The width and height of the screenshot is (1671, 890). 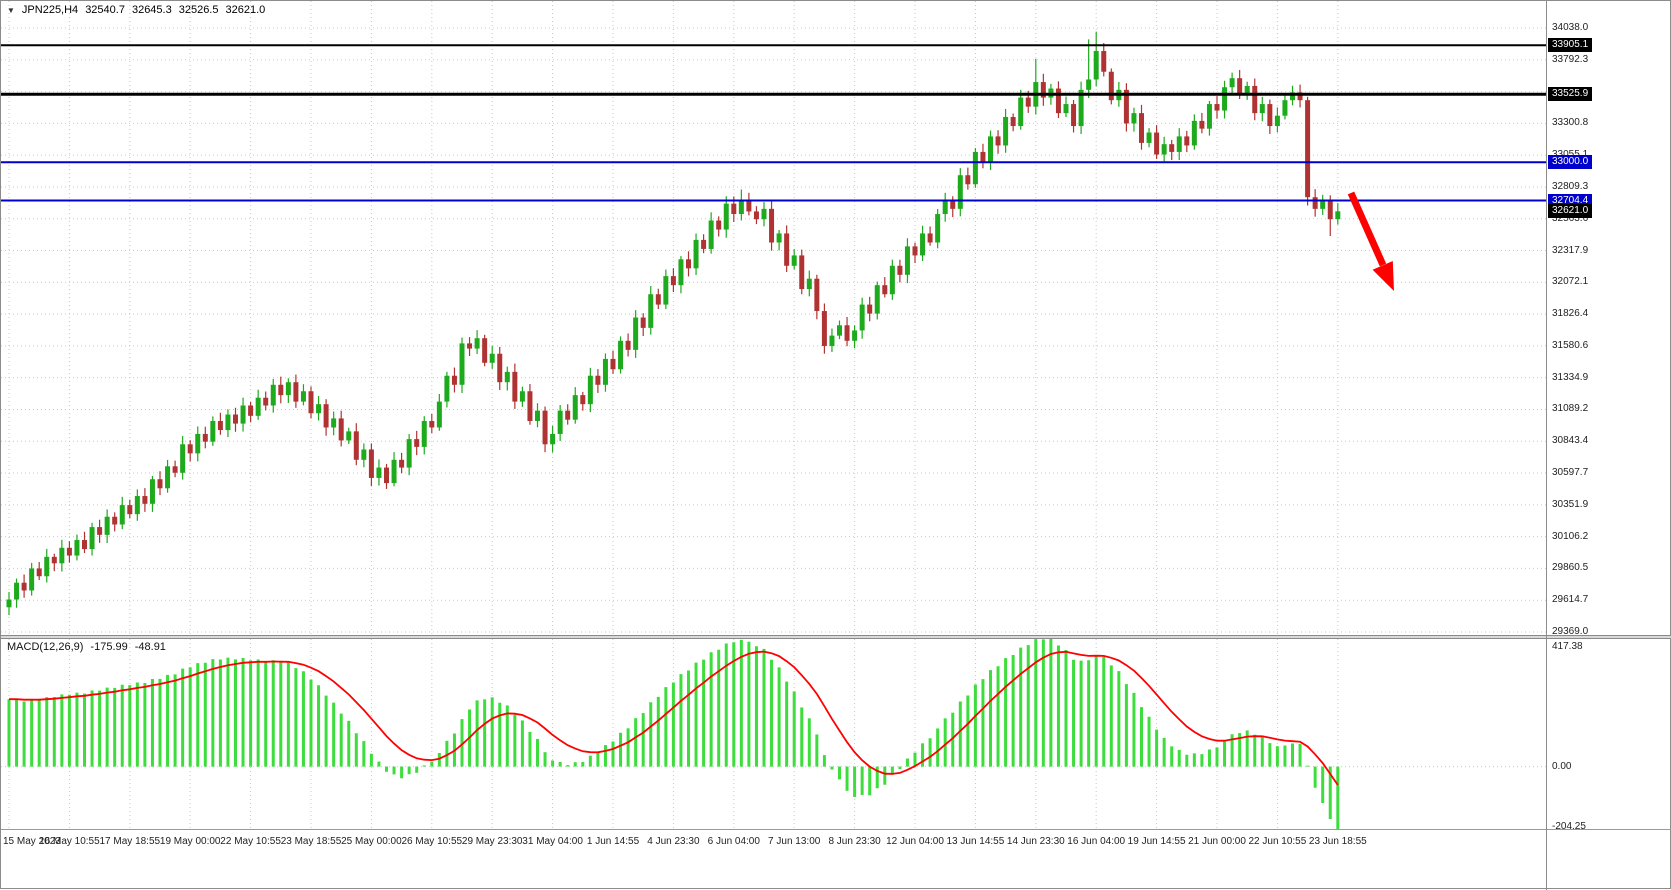 I want to click on date-label: 23 May 18:55, so click(x=311, y=841).